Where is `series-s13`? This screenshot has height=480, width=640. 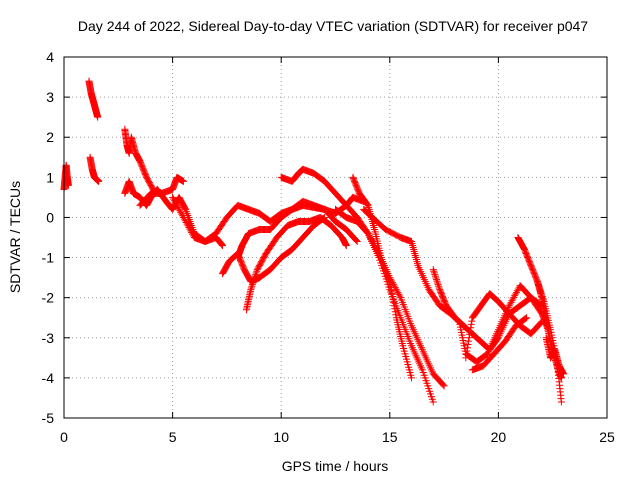
series-s13 is located at coordinates (382, 277).